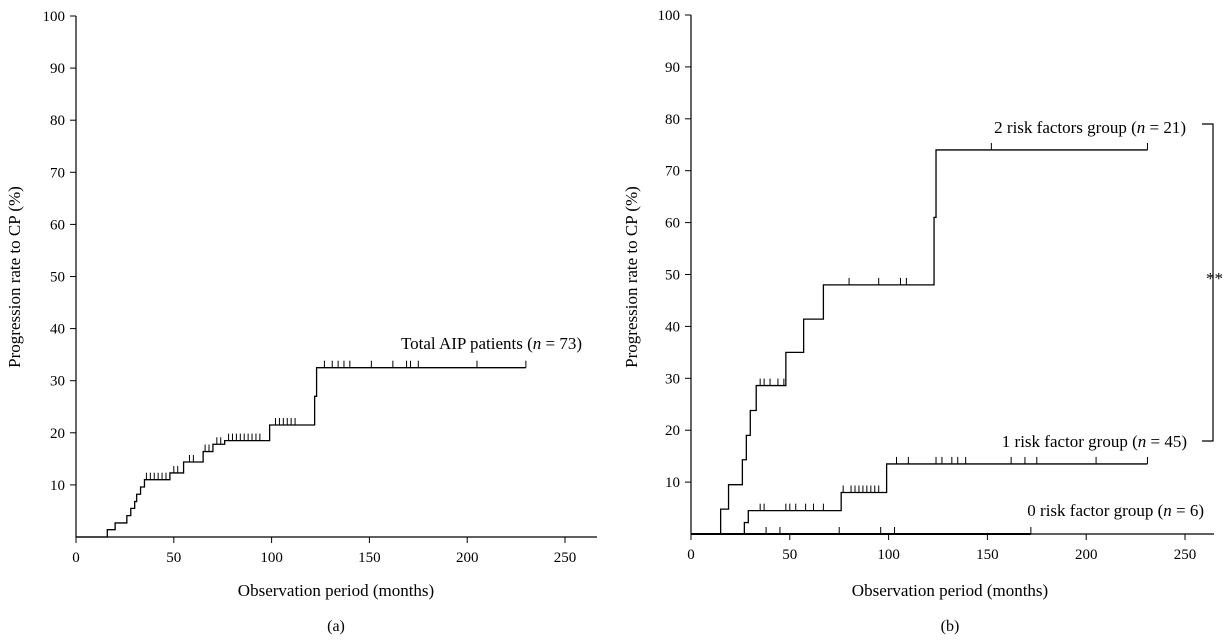  Describe the element at coordinates (1214, 278) in the screenshot. I see `significance-marker: **` at that location.